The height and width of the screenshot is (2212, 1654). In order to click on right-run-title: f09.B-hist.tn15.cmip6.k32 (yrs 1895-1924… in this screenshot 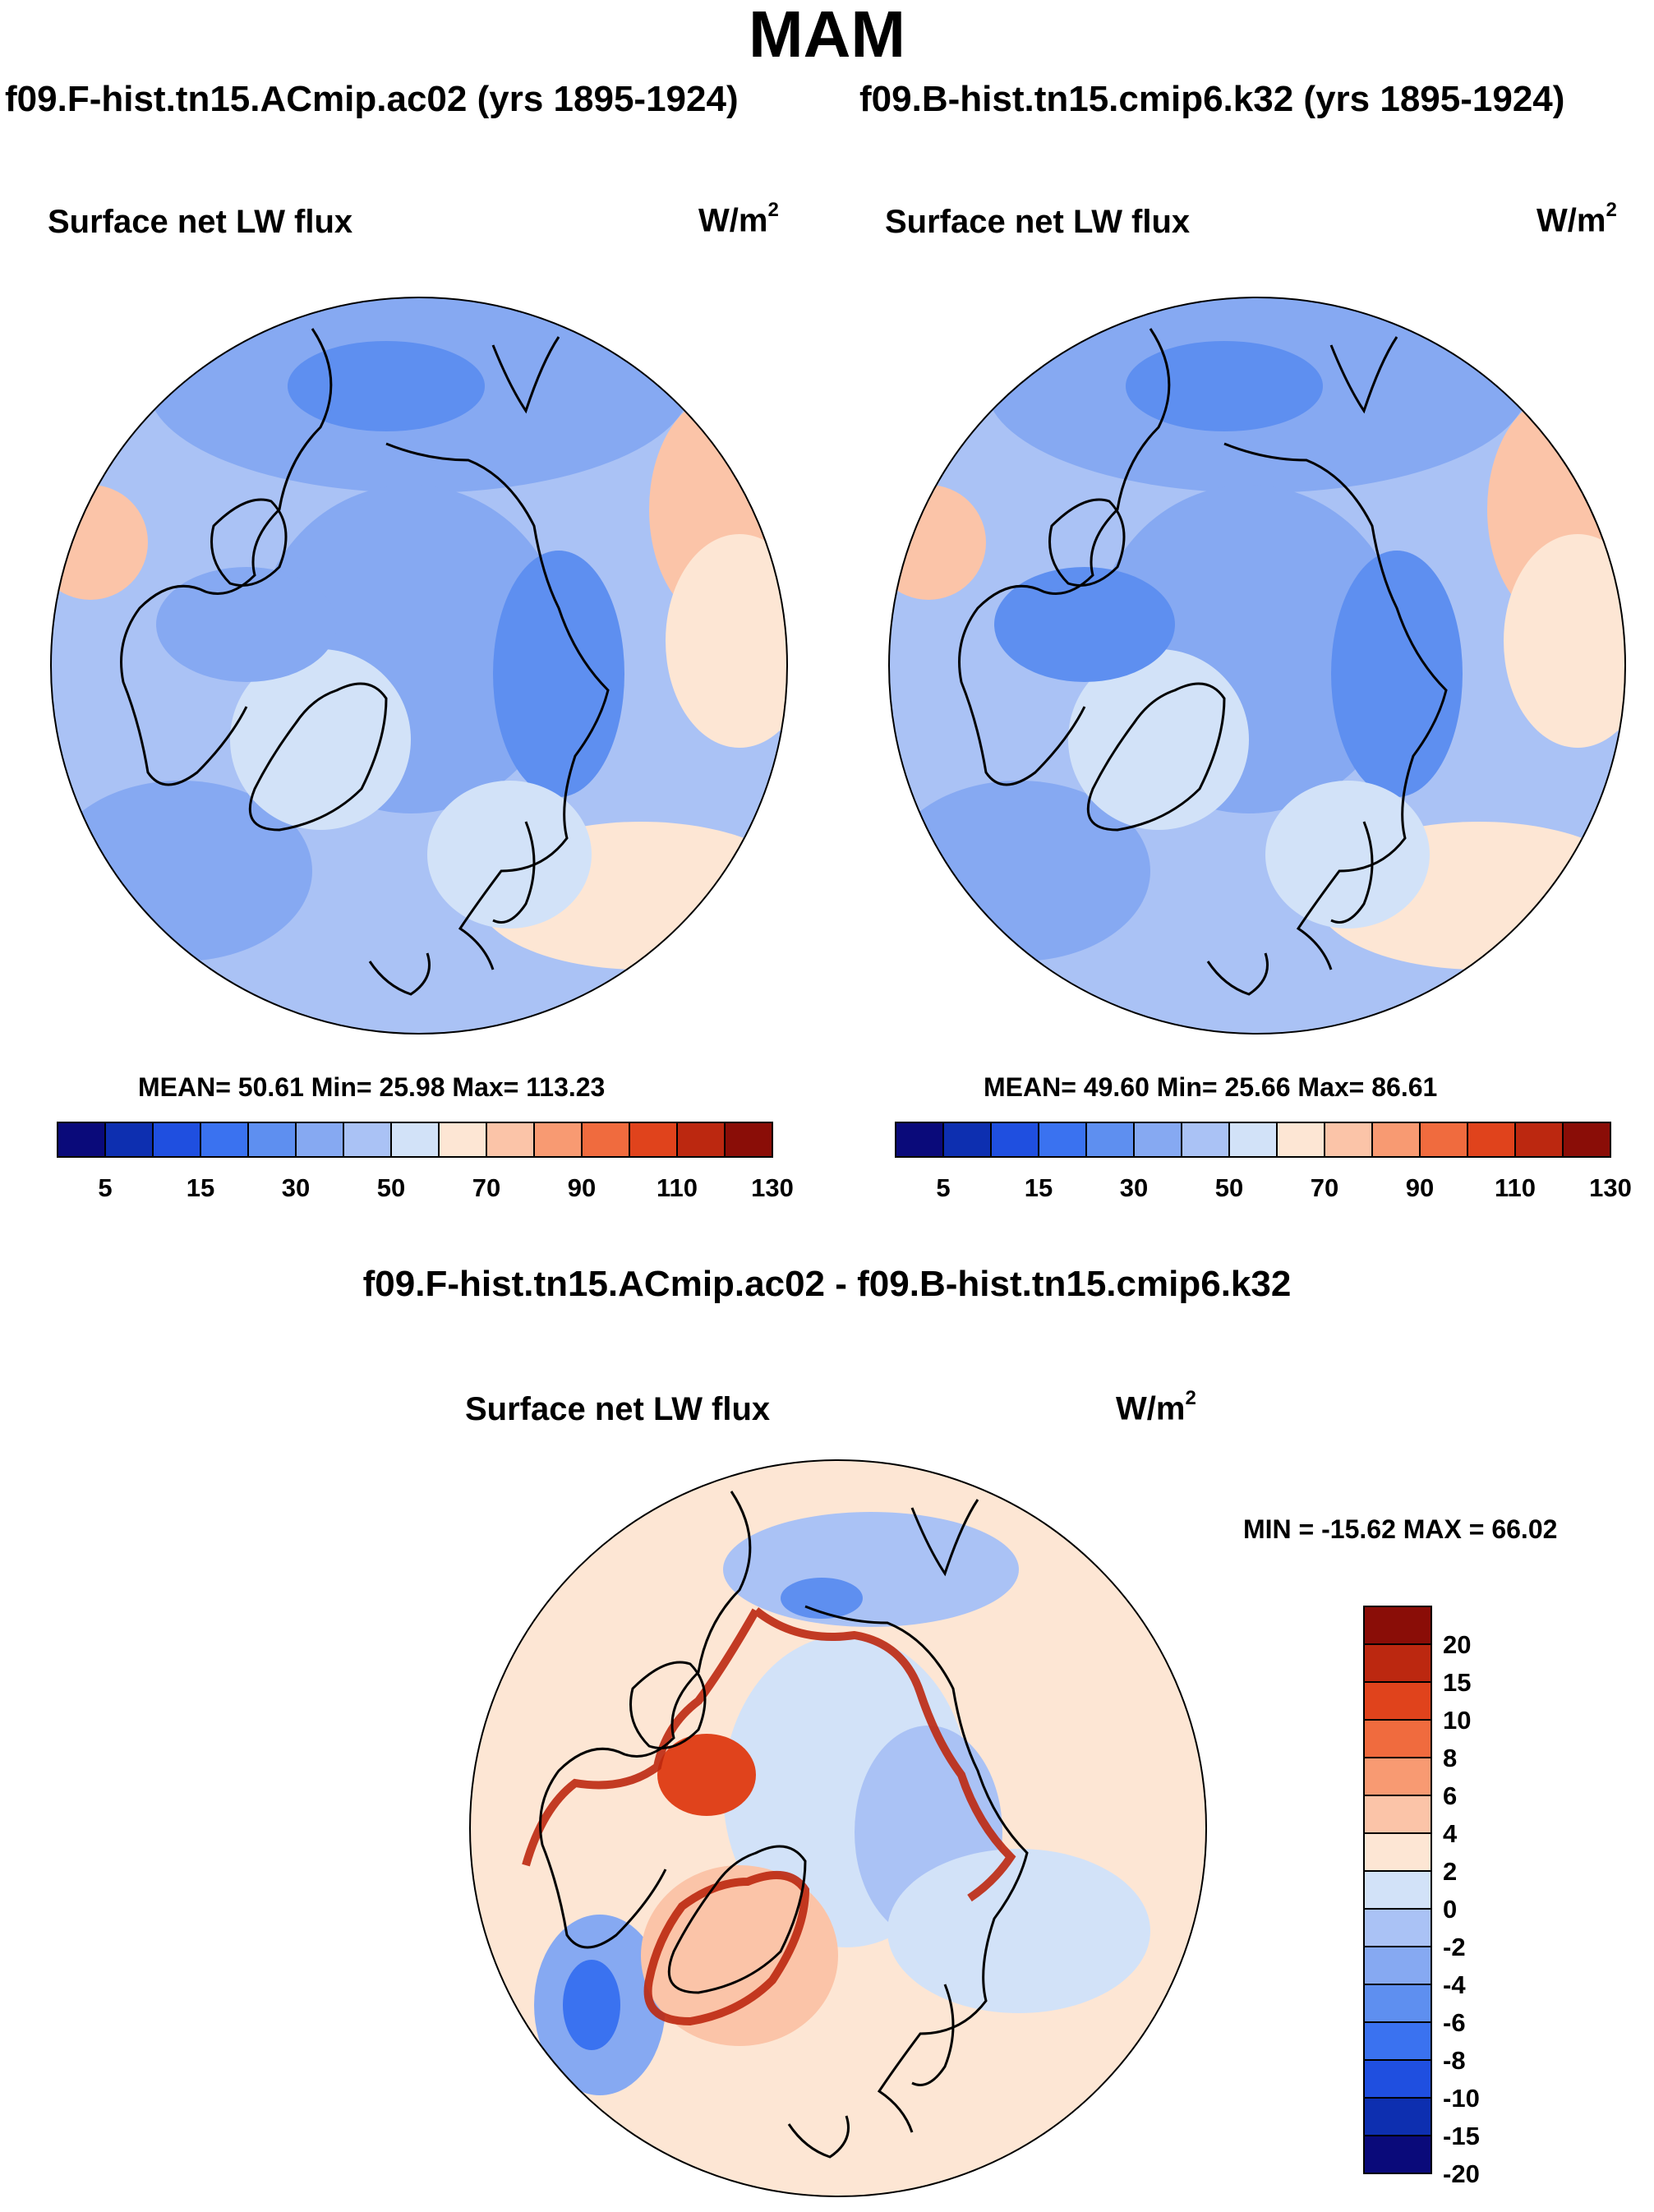, I will do `click(1212, 99)`.